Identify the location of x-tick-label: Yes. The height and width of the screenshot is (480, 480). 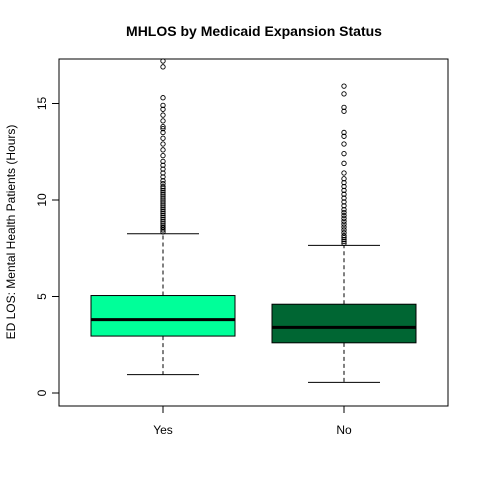
(163, 430).